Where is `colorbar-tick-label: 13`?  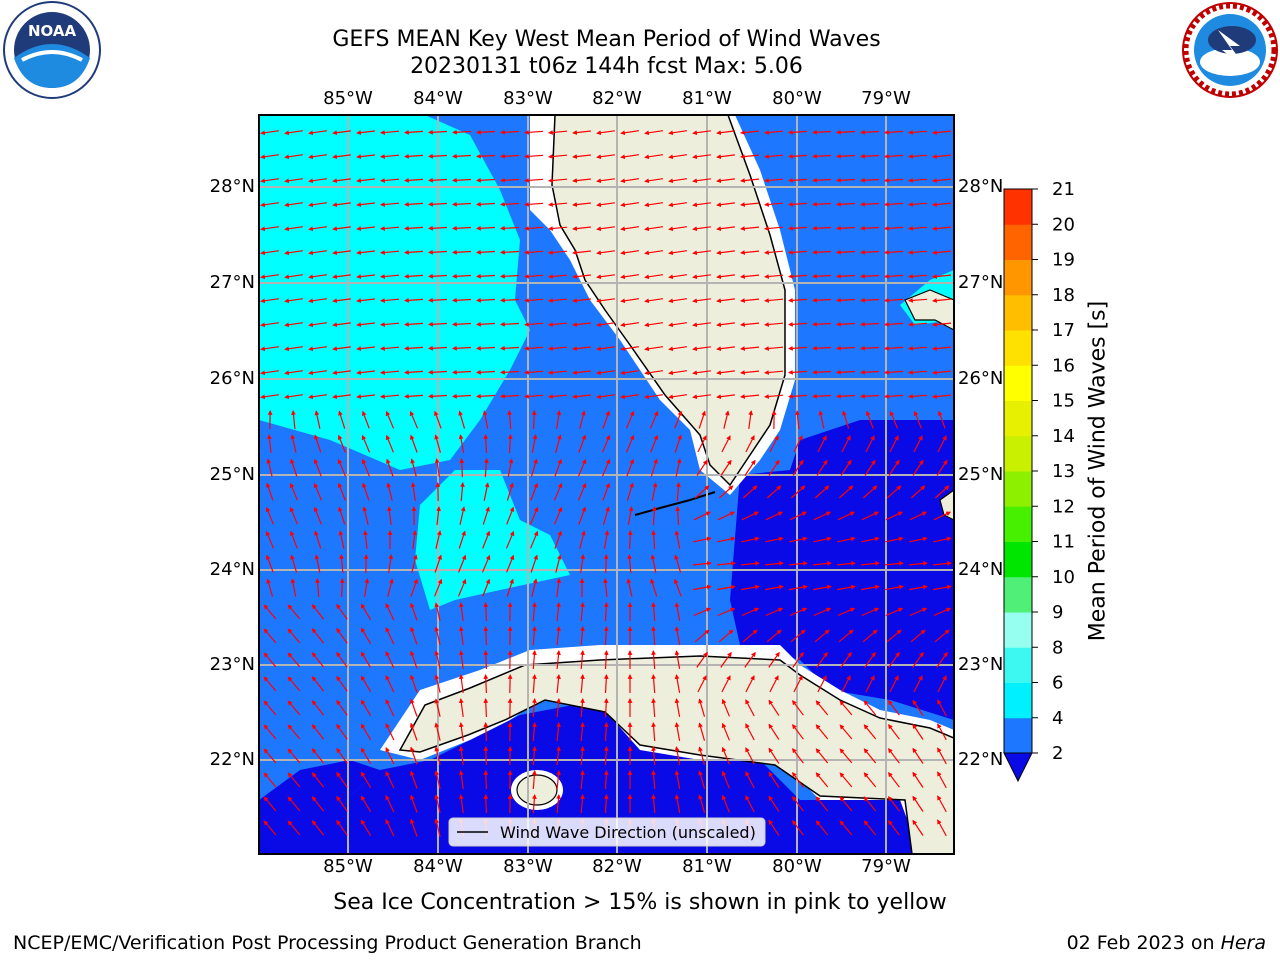
colorbar-tick-label: 13 is located at coordinates (1063, 471).